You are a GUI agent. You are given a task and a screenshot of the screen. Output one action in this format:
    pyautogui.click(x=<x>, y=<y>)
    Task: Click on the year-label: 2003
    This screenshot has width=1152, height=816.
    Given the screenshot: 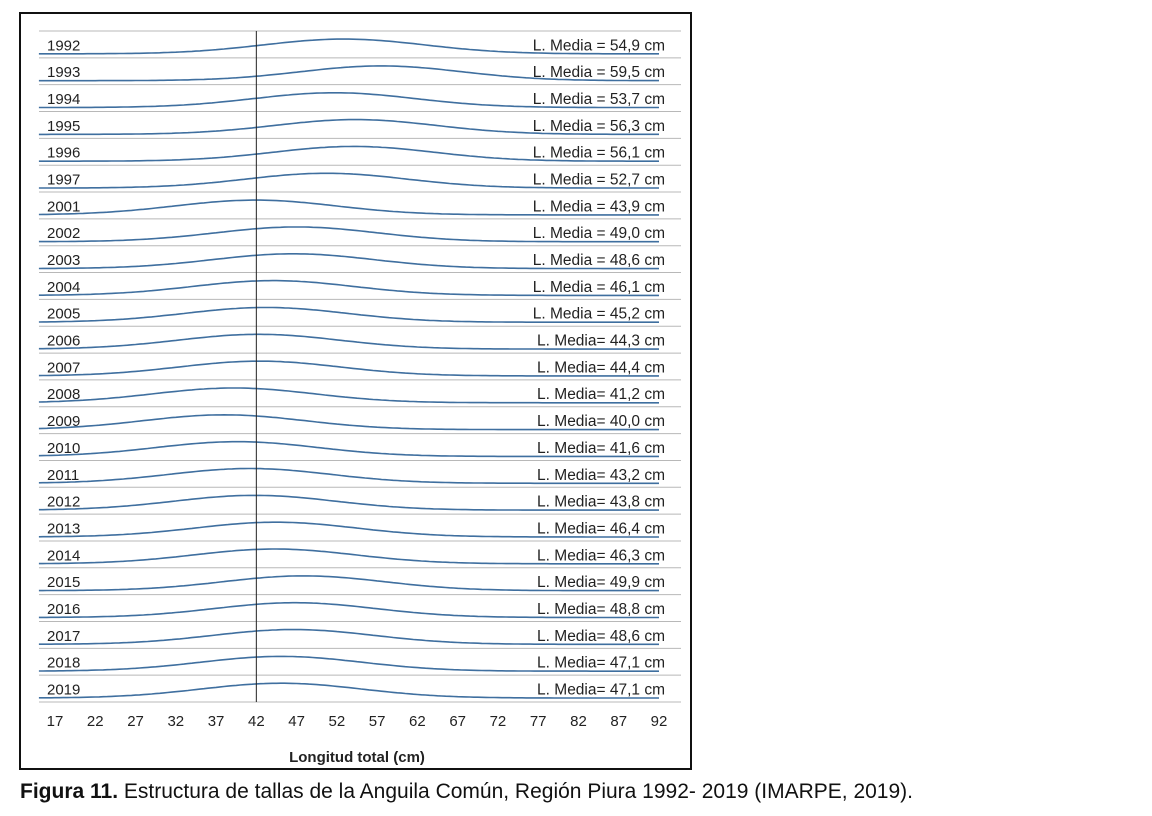 What is the action you would take?
    pyautogui.click(x=63, y=260)
    